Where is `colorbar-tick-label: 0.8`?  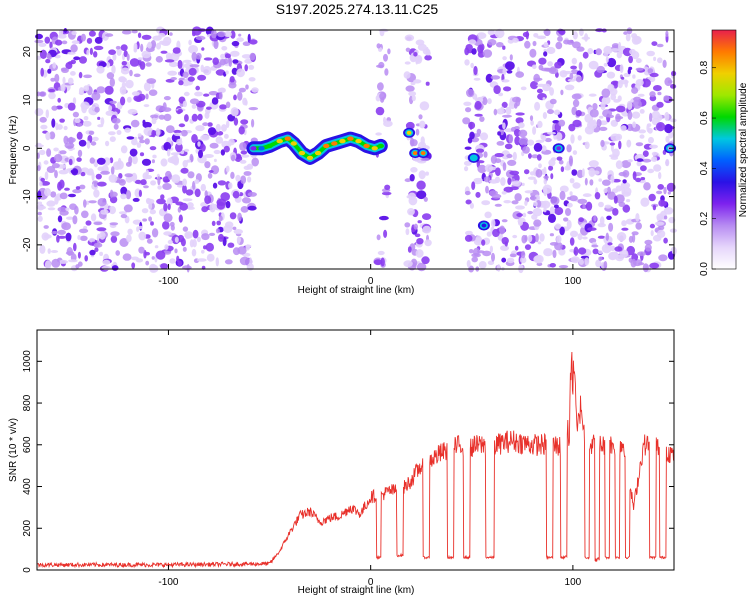 colorbar-tick-label: 0.8 is located at coordinates (704, 67).